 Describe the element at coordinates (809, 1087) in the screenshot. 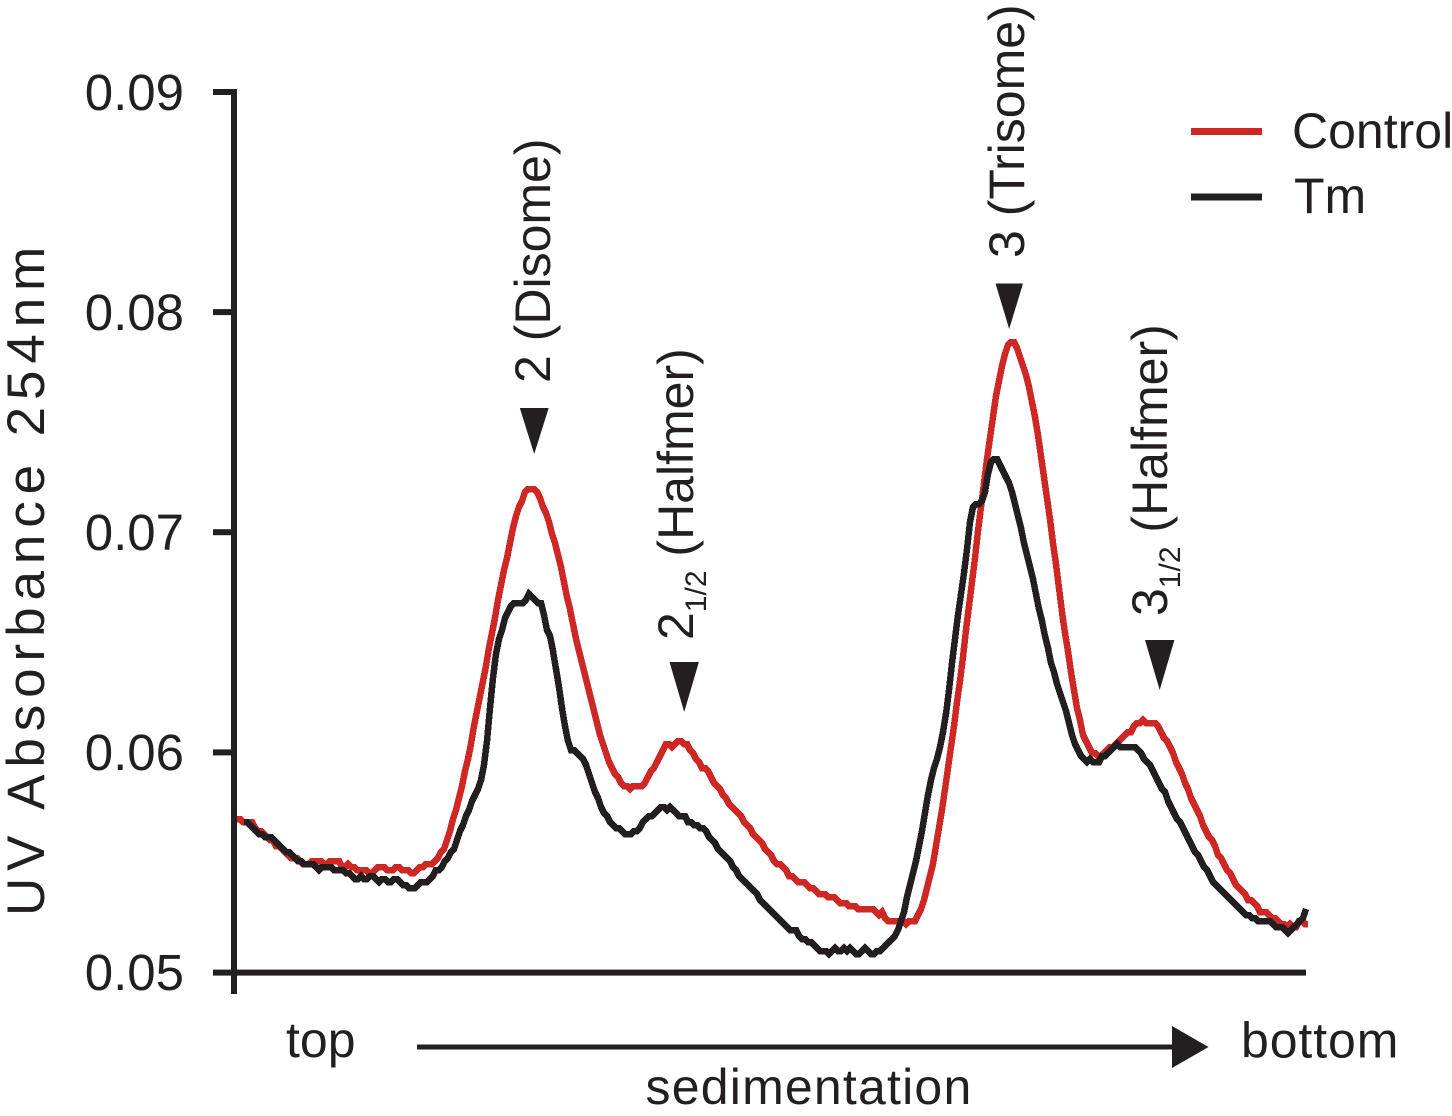

I see `svg-text: sedimentation` at that location.